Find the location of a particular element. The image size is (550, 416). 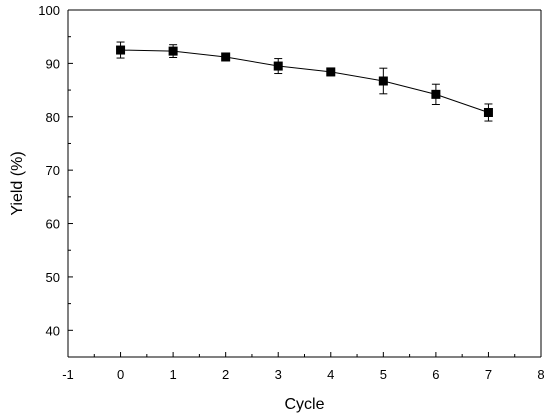

y-tick-label: 80 is located at coordinates (53, 117).